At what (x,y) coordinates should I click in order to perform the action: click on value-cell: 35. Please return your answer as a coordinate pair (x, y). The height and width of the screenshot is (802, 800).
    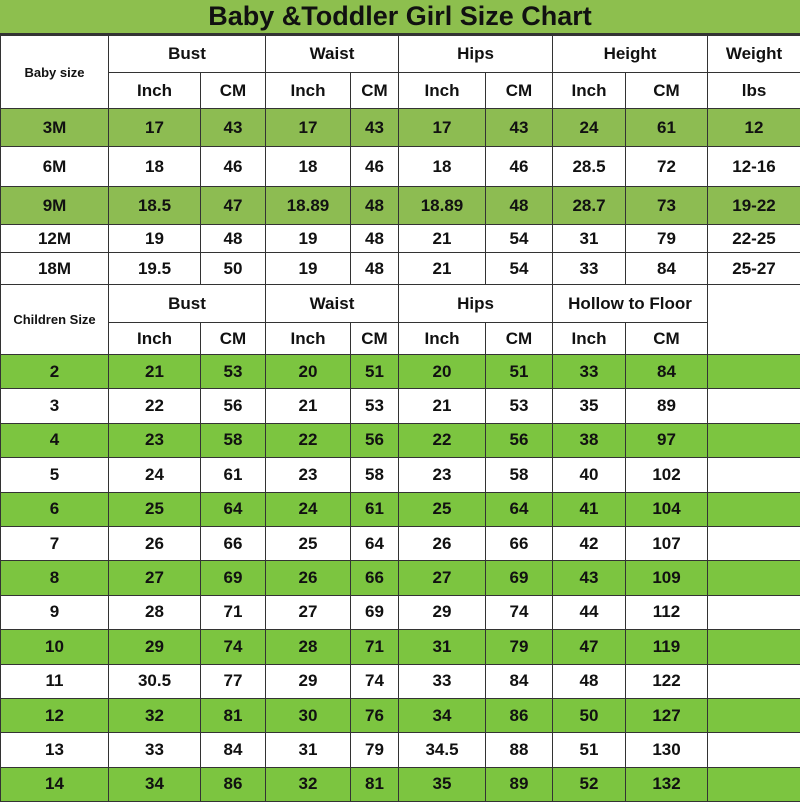
    Looking at the image, I should click on (442, 784).